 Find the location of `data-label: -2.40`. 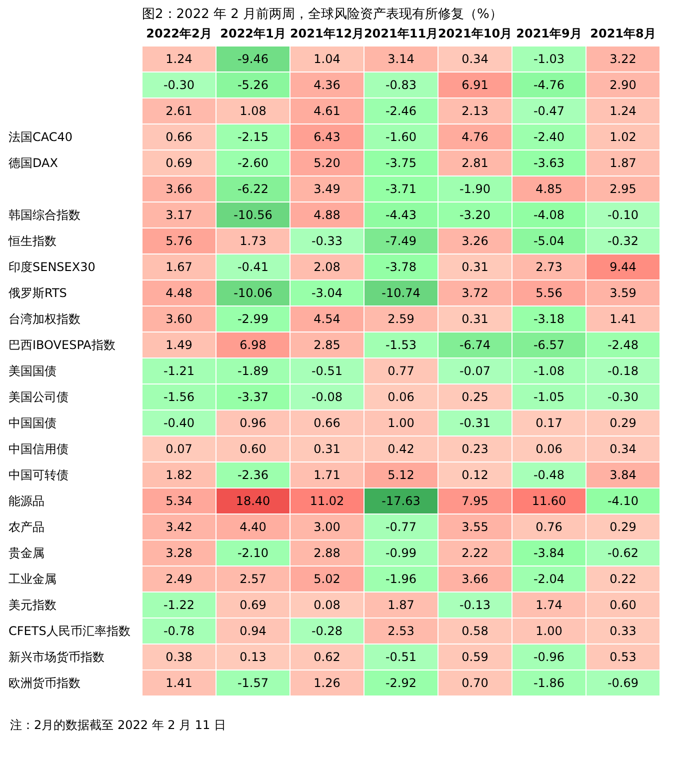

data-label: -2.40 is located at coordinates (549, 137).